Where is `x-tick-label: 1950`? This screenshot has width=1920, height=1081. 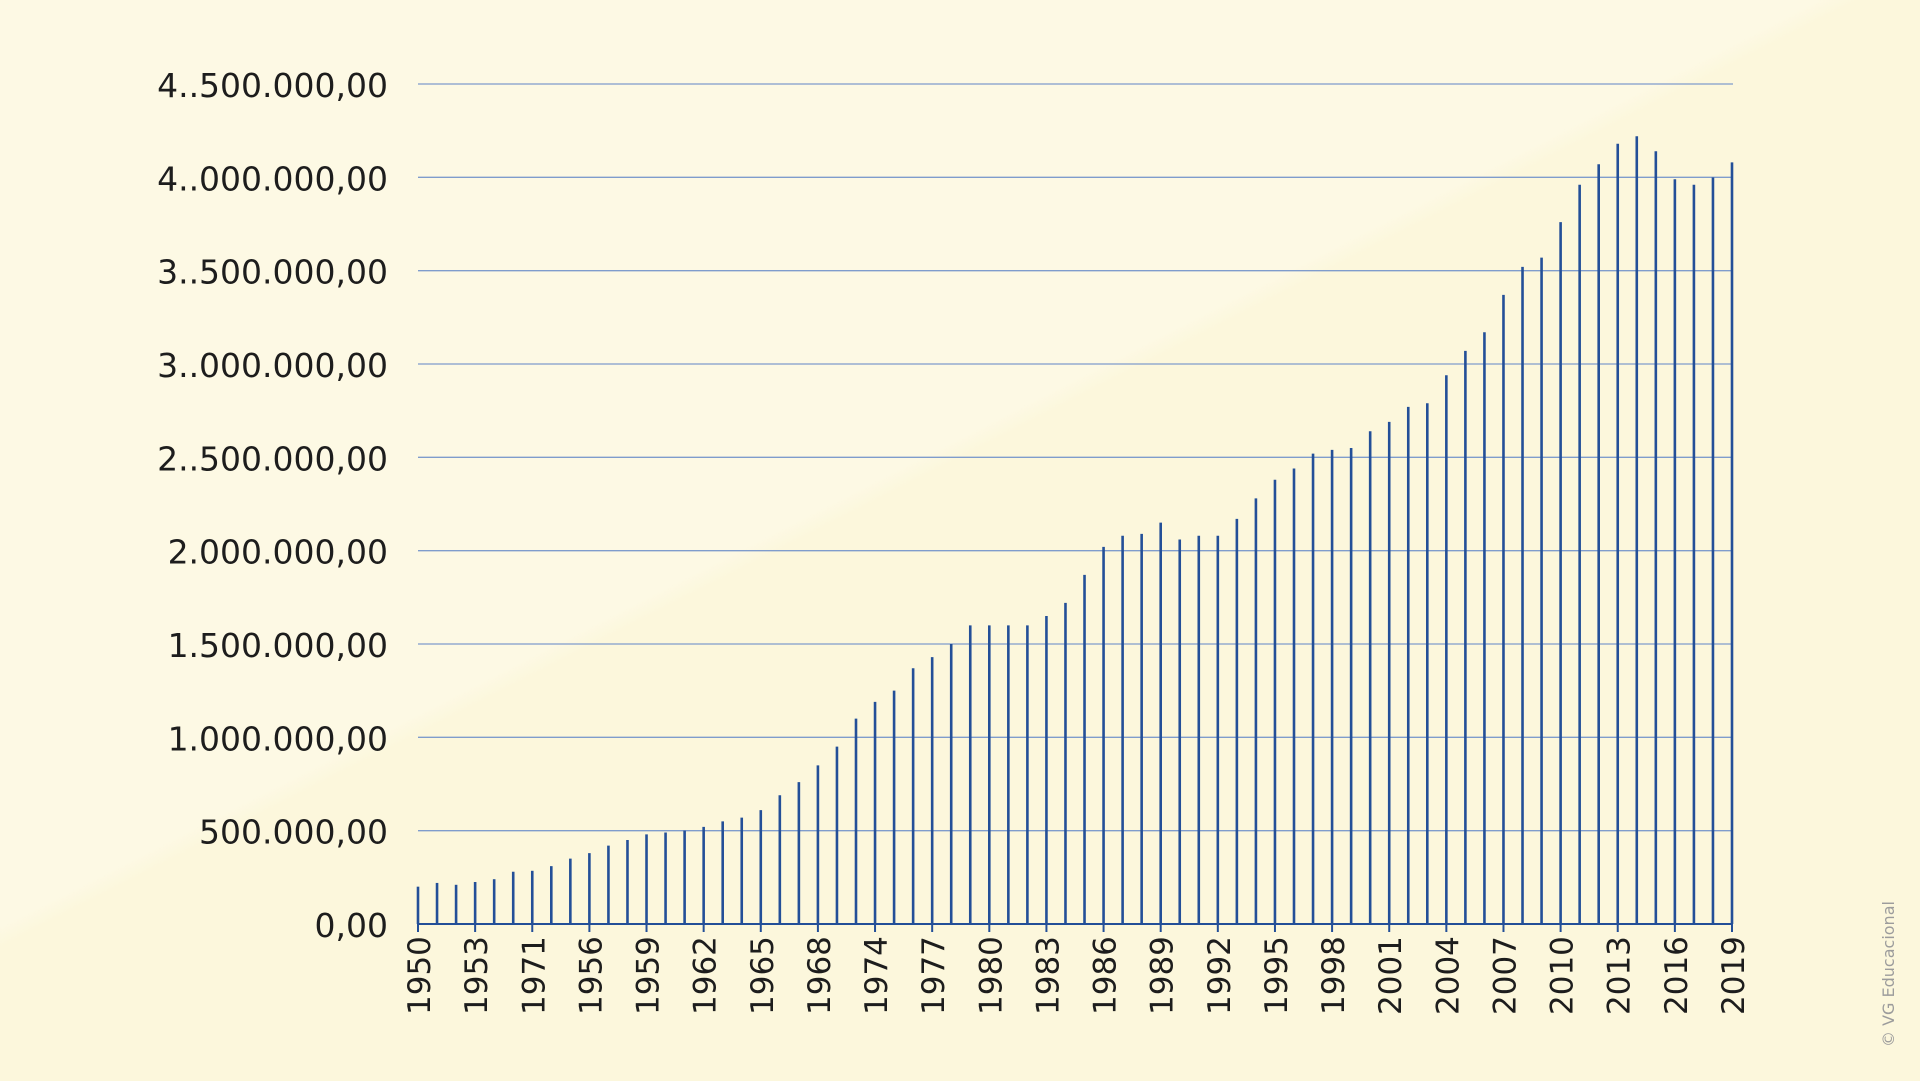
x-tick-label: 1950 is located at coordinates (420, 975).